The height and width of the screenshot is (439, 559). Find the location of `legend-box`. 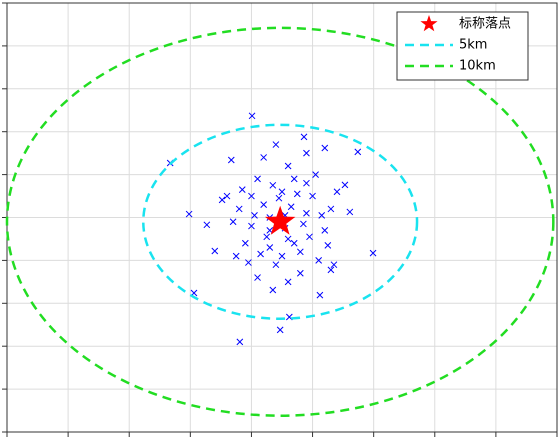

legend-box is located at coordinates (462, 46).